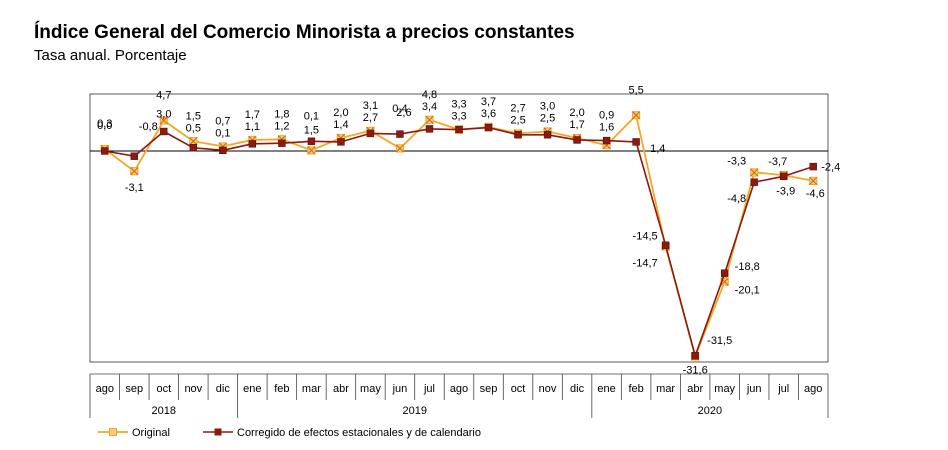  Describe the element at coordinates (193, 128) in the screenshot. I see `corregido-data-label: 0,5` at that location.